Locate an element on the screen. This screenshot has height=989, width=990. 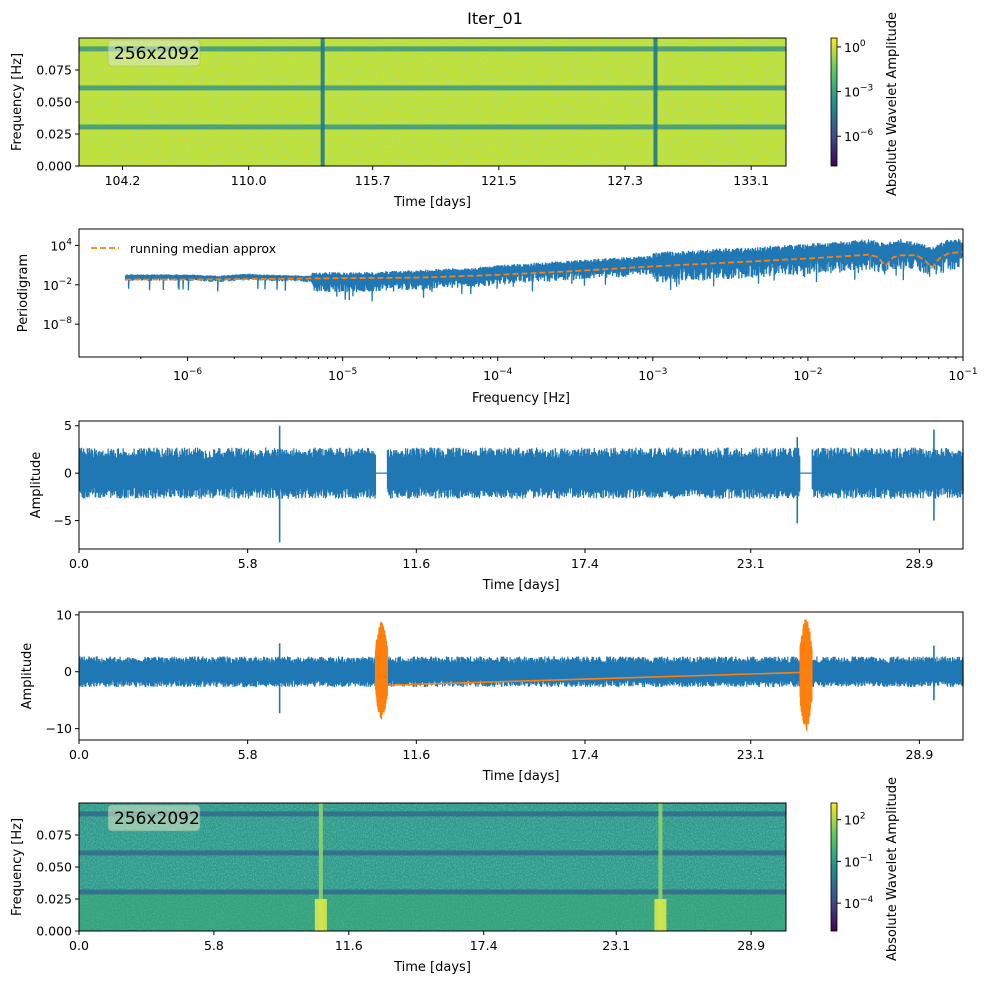
spectrogram-bottom-colorbar: 10² 10⁻¹ 10⁻⁴ Absolute Wavelet Amplitude is located at coordinates (865, 869).